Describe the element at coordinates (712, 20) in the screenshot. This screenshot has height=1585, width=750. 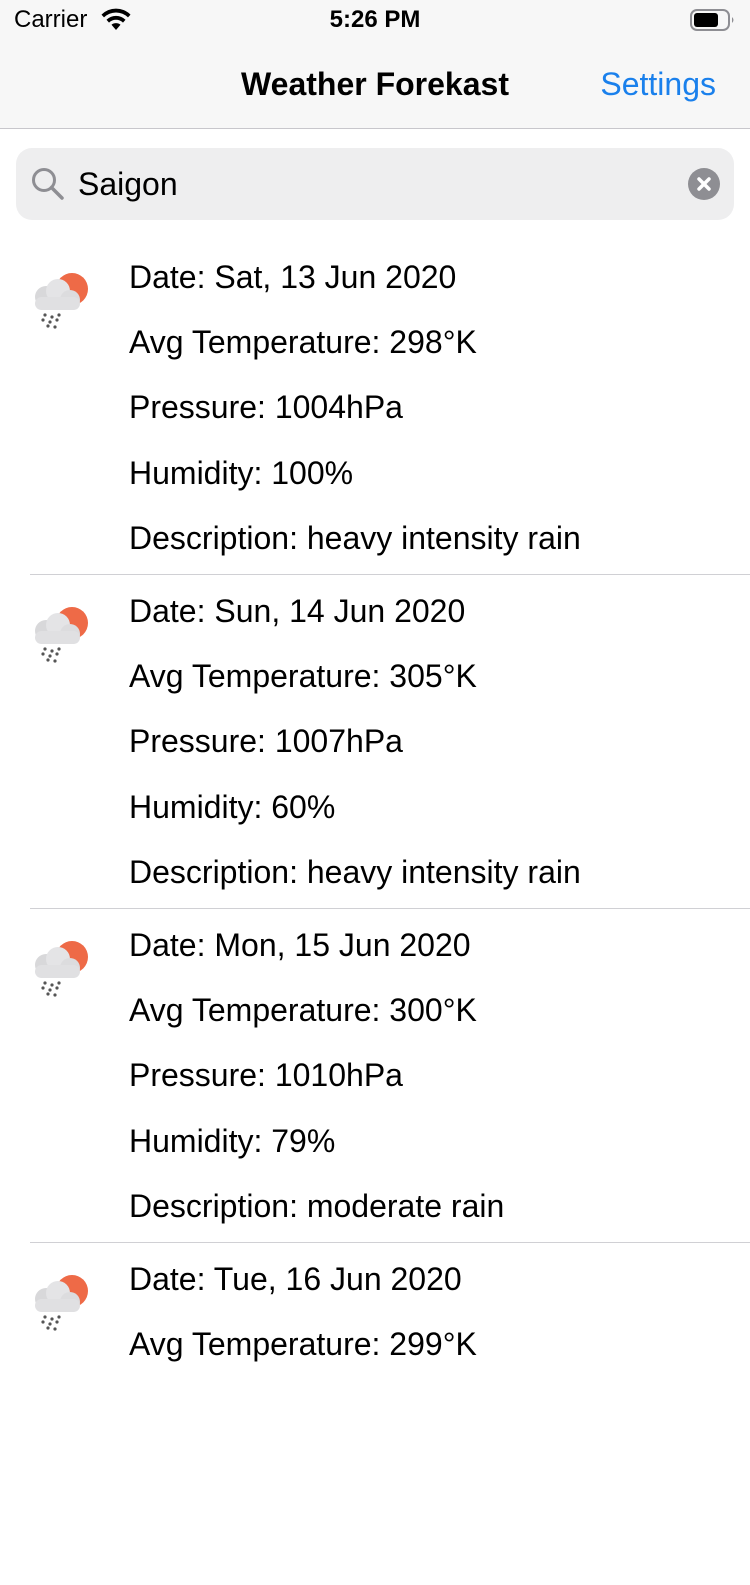
I see `battery-icon` at that location.